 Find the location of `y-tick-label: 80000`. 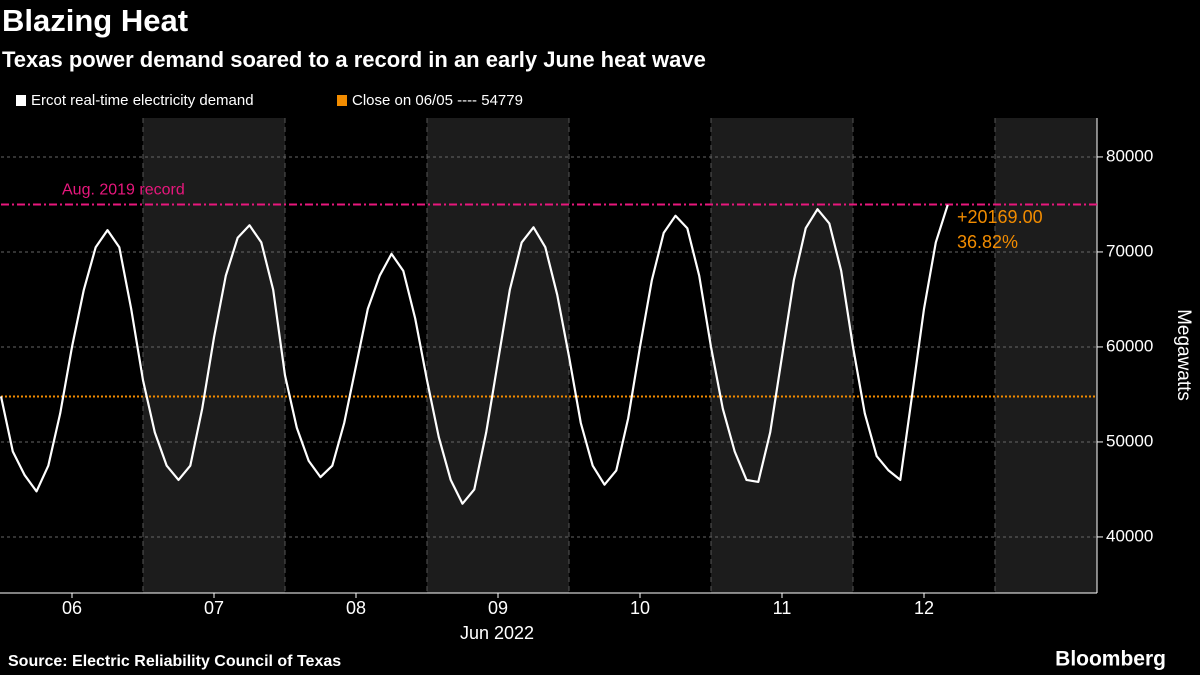

y-tick-label: 80000 is located at coordinates (1129, 155).